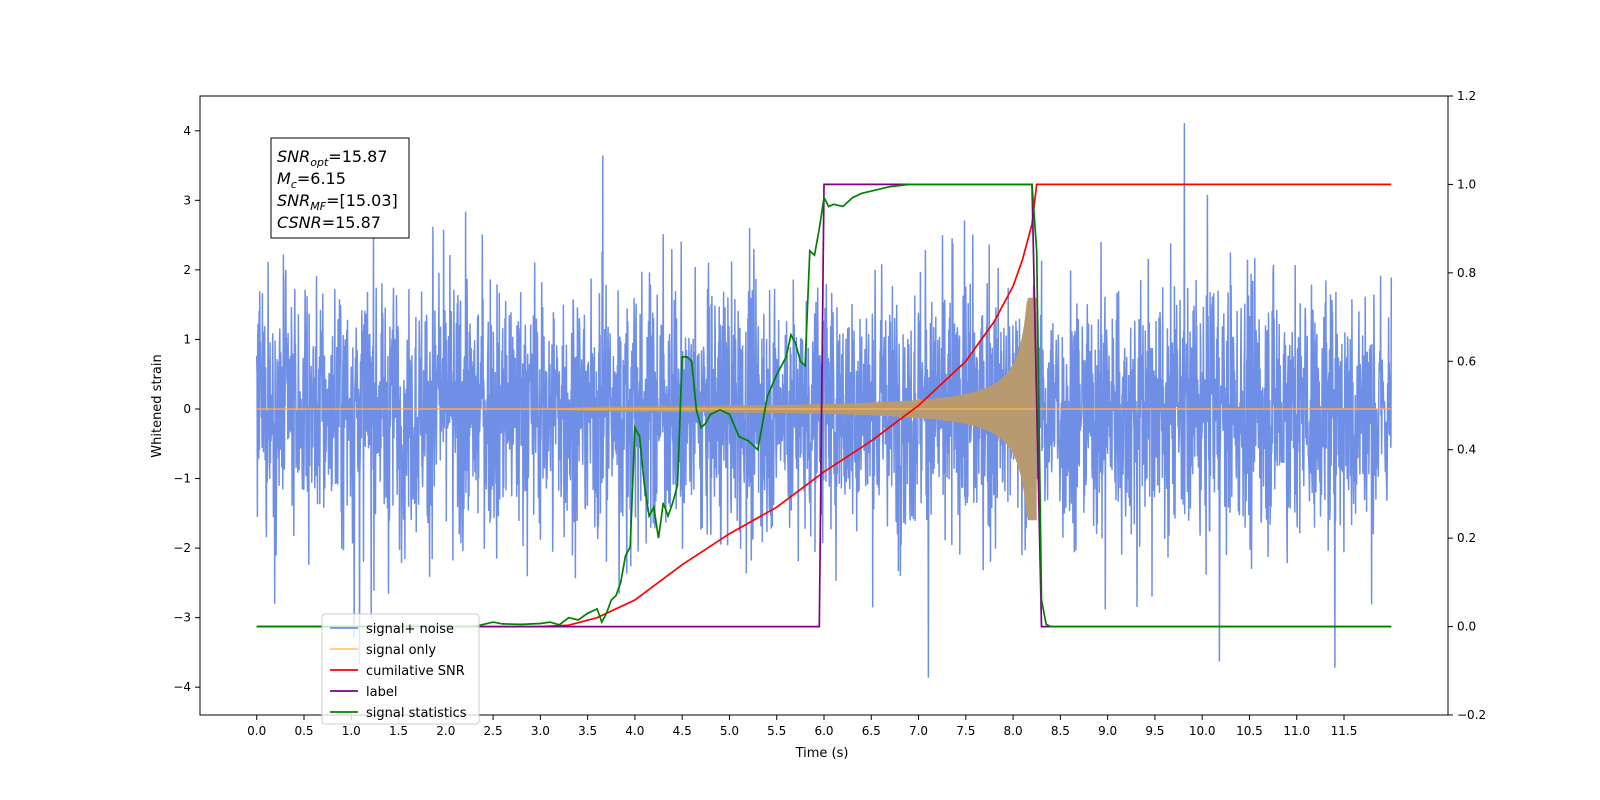  What do you see at coordinates (822, 753) in the screenshot?
I see `x-axis-label: Time (s)` at bounding box center [822, 753].